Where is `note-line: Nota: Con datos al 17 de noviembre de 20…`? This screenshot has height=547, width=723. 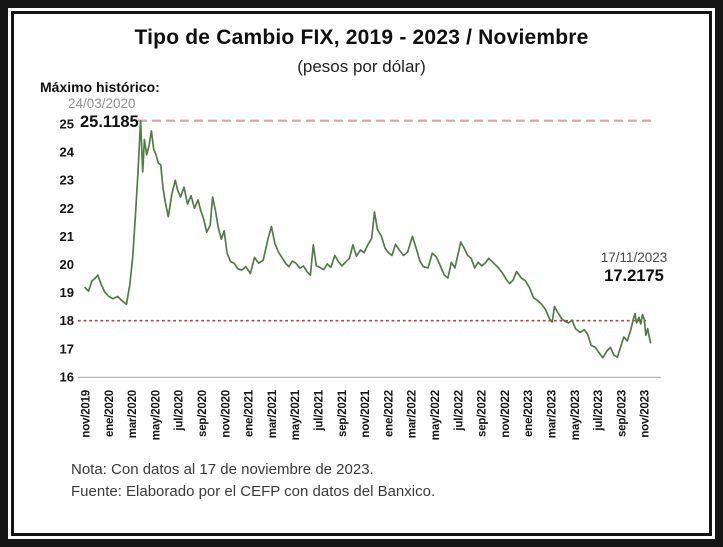 note-line: Nota: Con datos al 17 de noviembre de 20… is located at coordinates (222, 469).